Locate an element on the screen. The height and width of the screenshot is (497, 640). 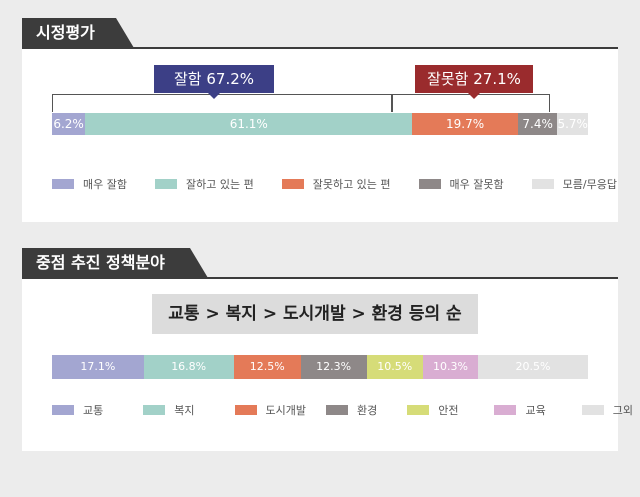
evaluation-stacked-bar: 6.2% 61.1% 19.7% 7.4% 5.7% is located at coordinates (320, 124).